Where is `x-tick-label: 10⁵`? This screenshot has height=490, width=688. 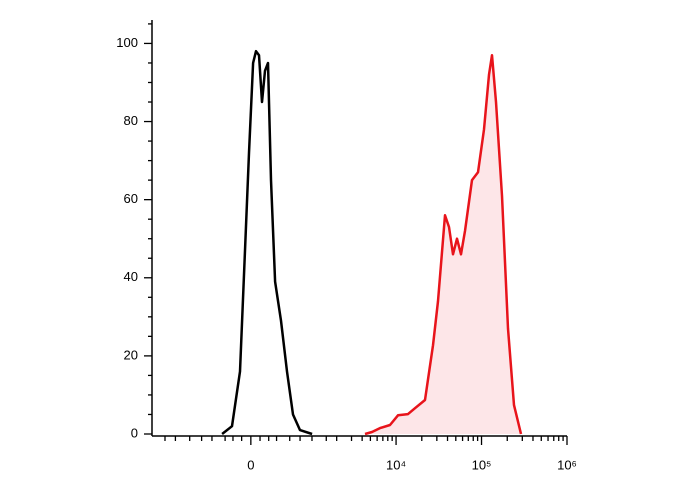 x-tick-label: 10⁵ is located at coordinates (482, 464).